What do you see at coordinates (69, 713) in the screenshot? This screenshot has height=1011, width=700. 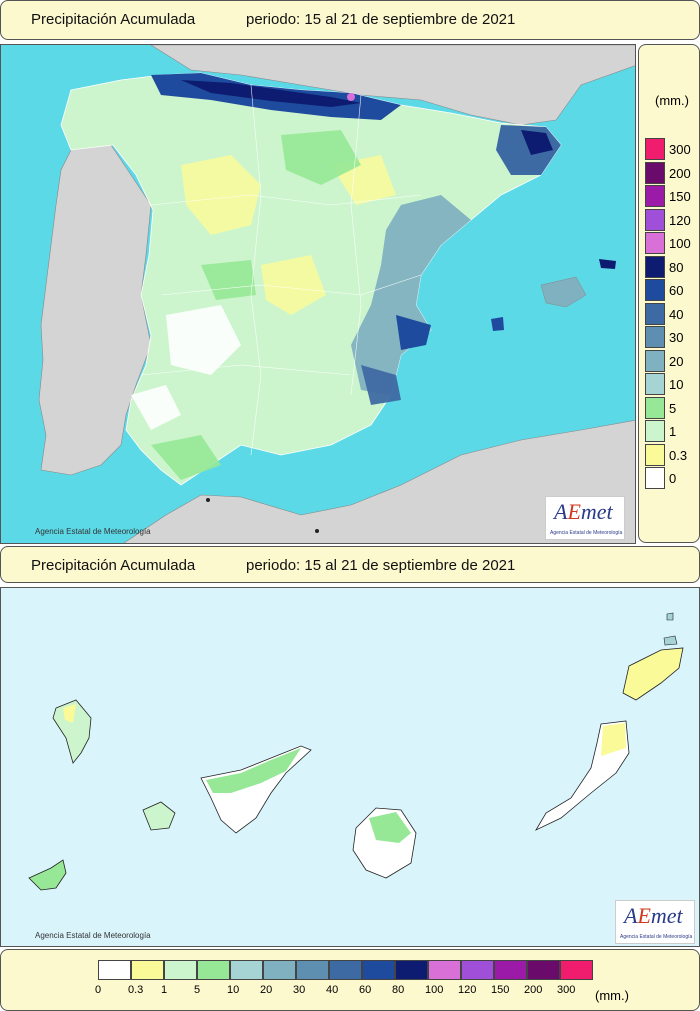 I see `la-palma-dry` at bounding box center [69, 713].